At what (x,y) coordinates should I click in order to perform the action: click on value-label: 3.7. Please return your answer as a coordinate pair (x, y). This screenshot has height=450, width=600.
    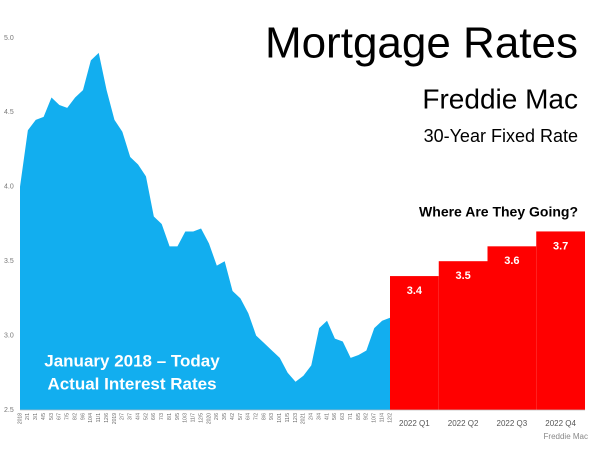
    Looking at the image, I should click on (560, 246).